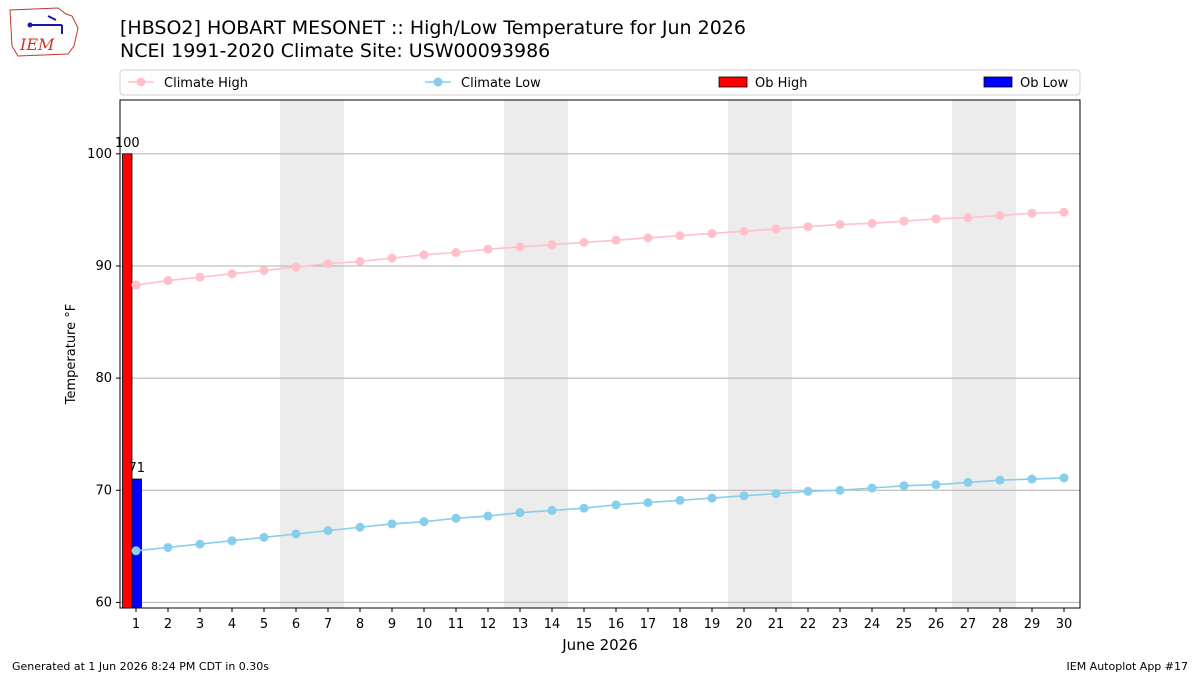 The image size is (1200, 675). I want to click on ob-high-label: 100, so click(127, 143).